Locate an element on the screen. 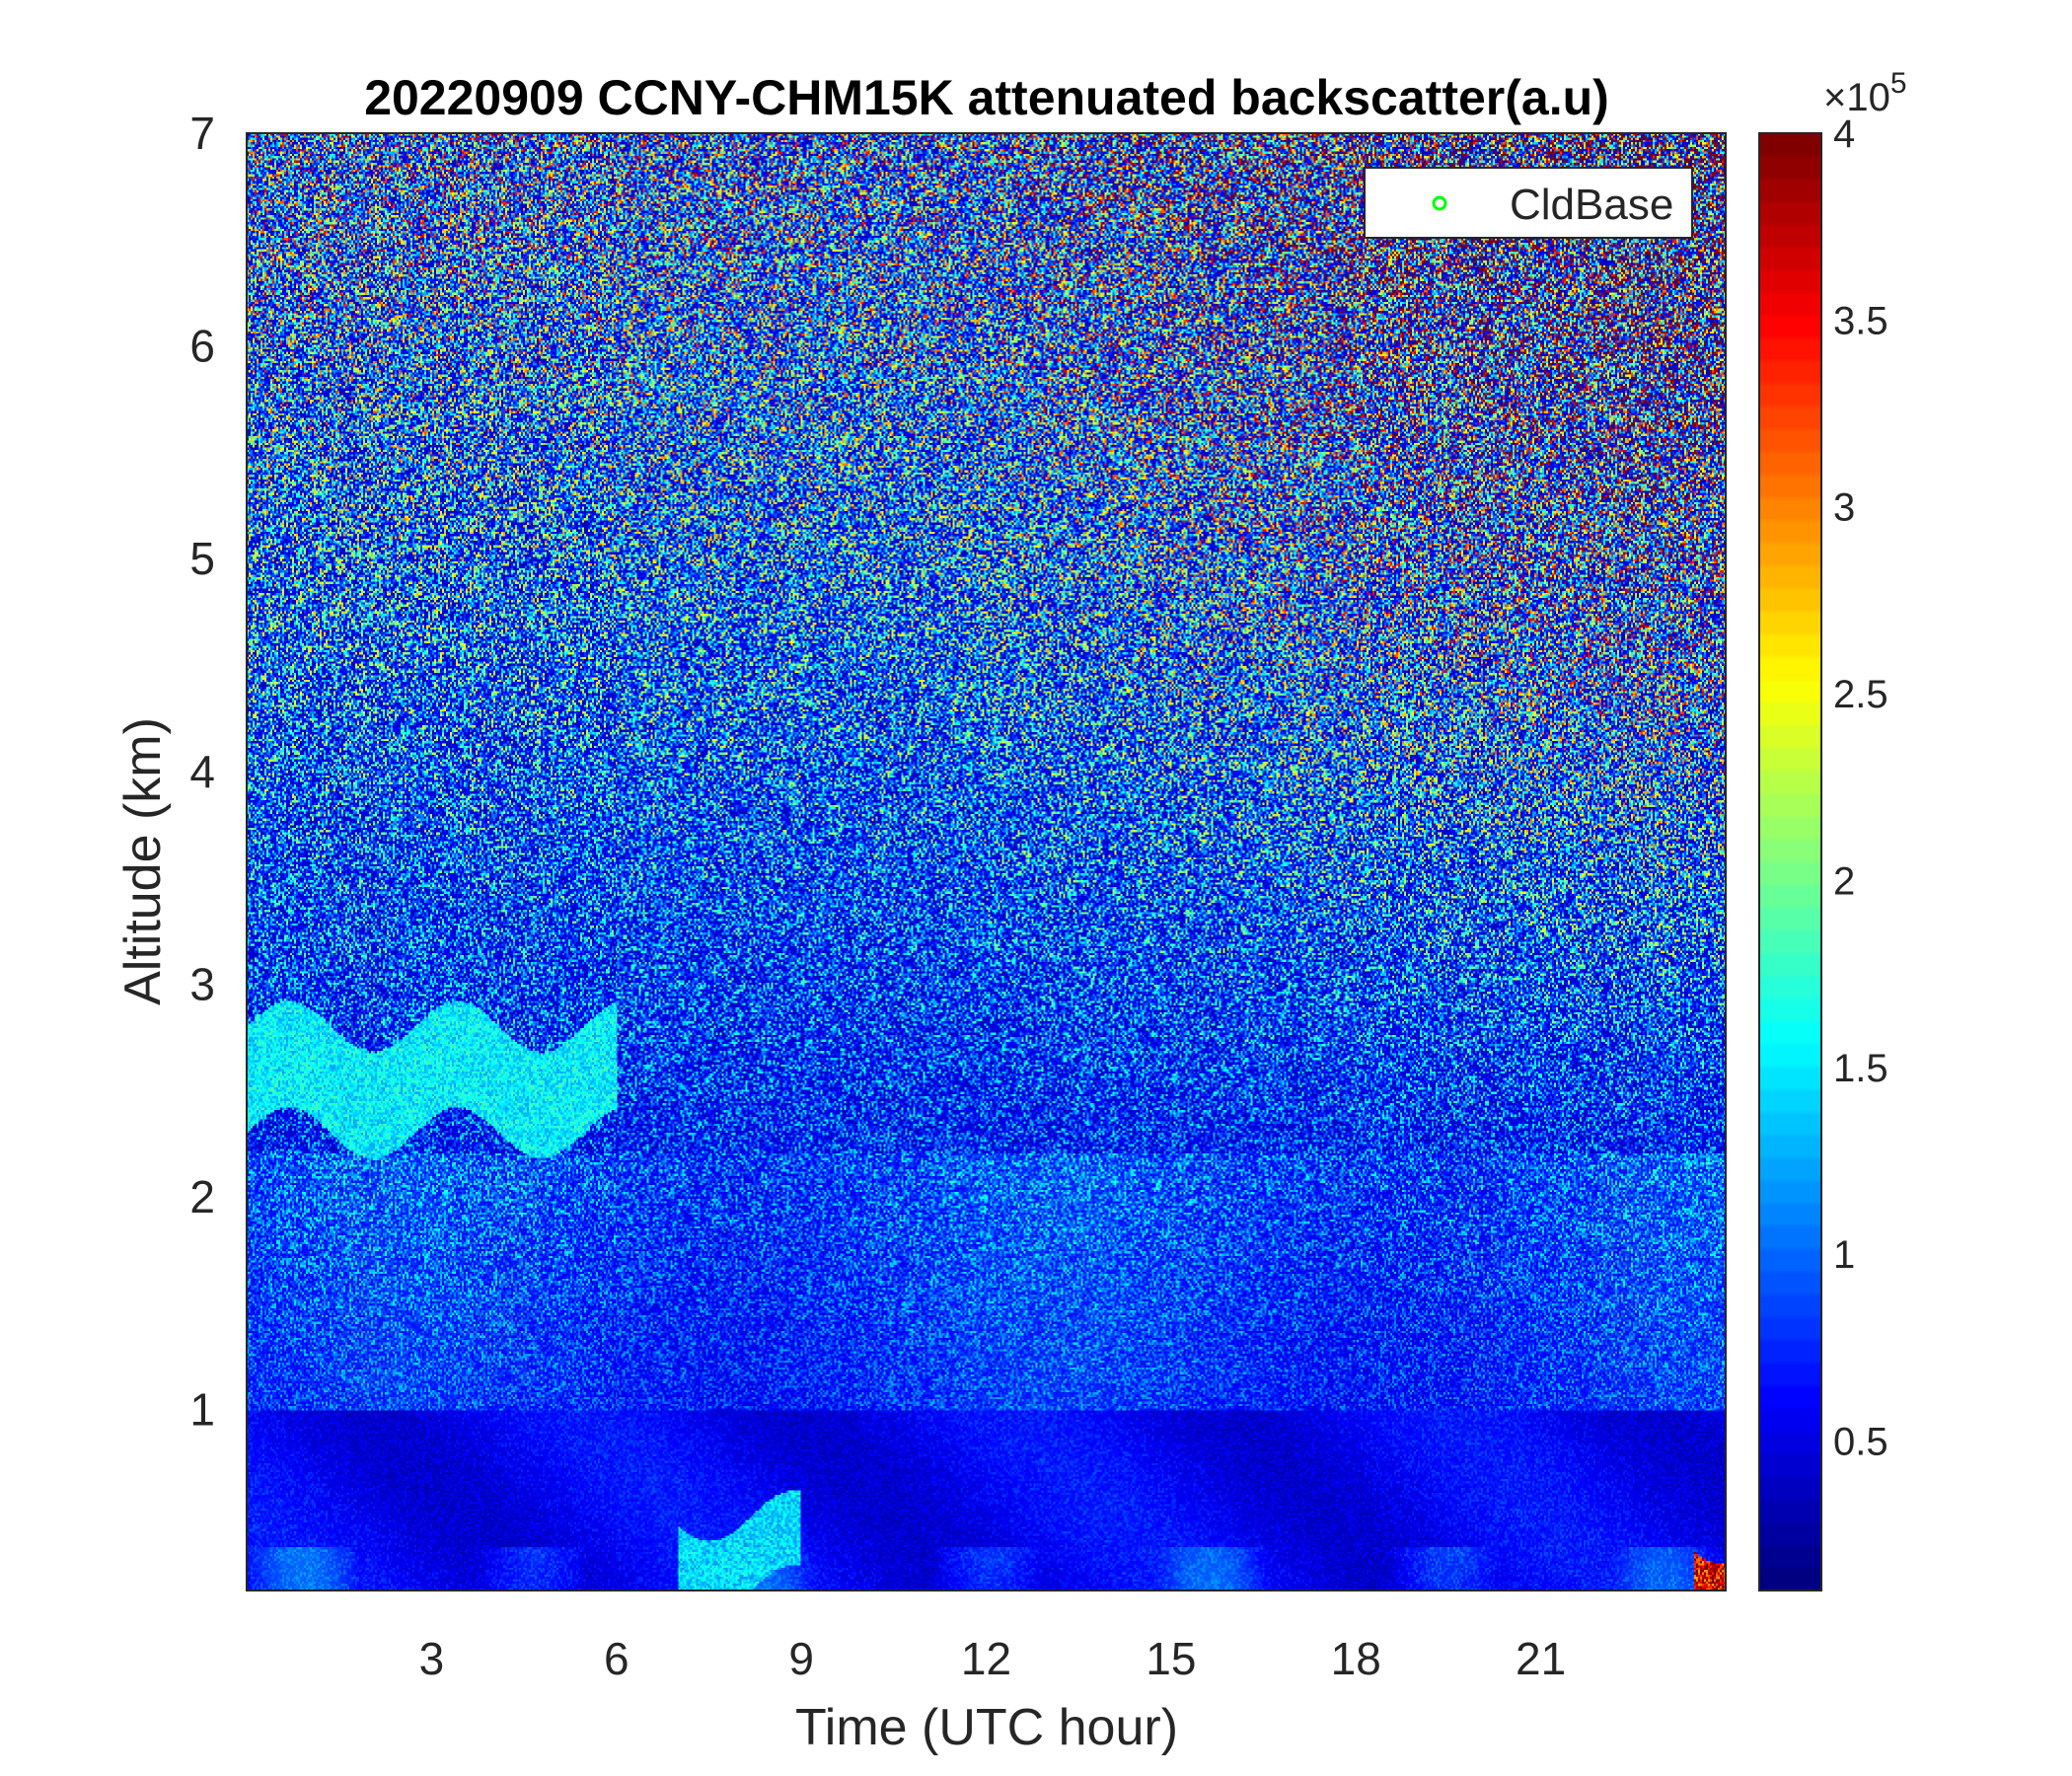  colorbar-multiplier-base: ×10 is located at coordinates (1857, 98).